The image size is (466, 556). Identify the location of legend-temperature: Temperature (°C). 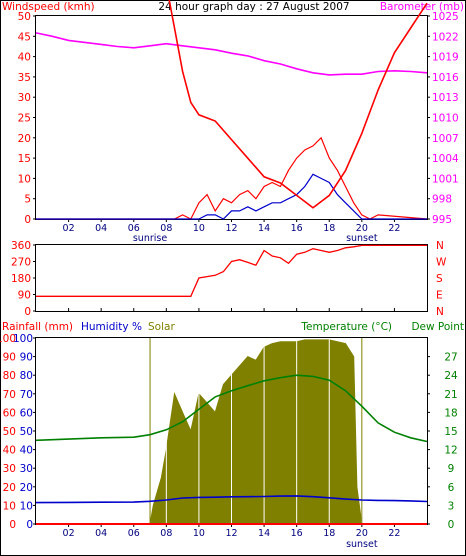
(346, 327).